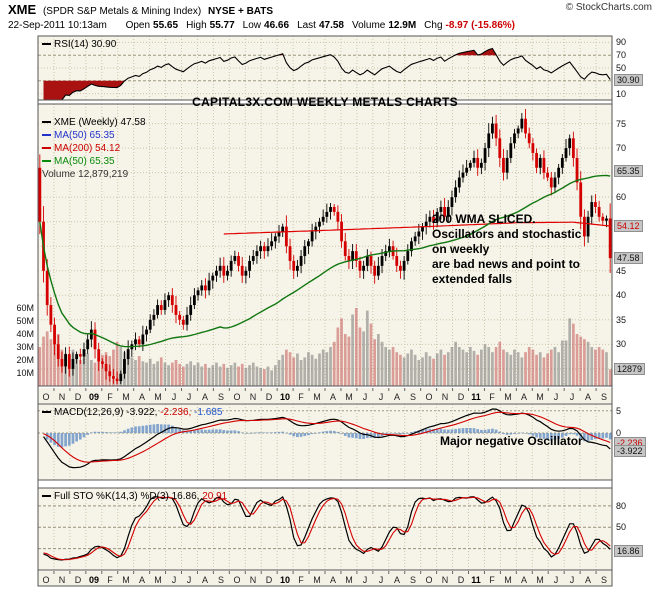 This screenshot has width=657, height=600. What do you see at coordinates (628, 550) in the screenshot?
I see `sto-value-badge: 16.86` at bounding box center [628, 550].